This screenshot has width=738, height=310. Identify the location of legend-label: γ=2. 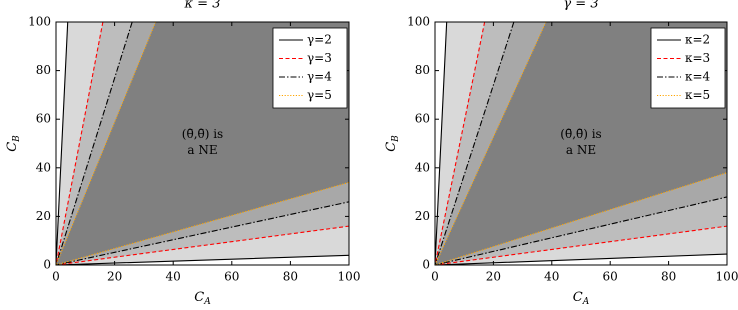
(319, 40).